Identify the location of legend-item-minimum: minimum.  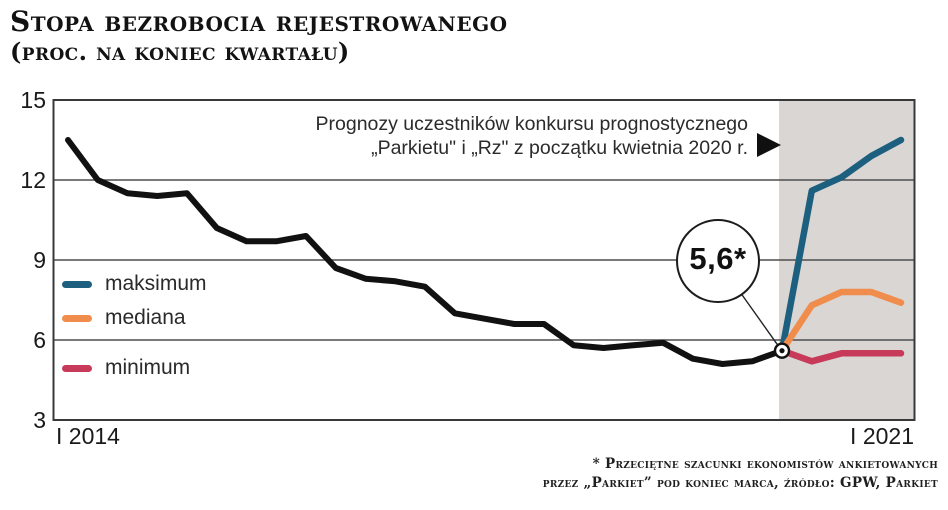
(126, 368).